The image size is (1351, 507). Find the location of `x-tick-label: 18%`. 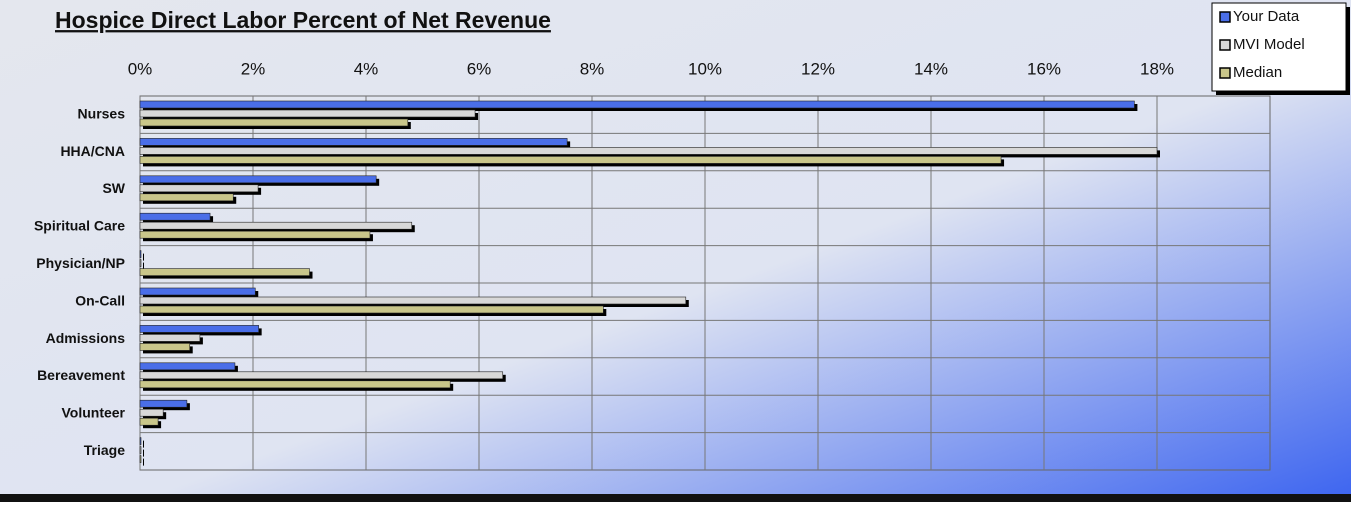

x-tick-label: 18% is located at coordinates (1157, 68).